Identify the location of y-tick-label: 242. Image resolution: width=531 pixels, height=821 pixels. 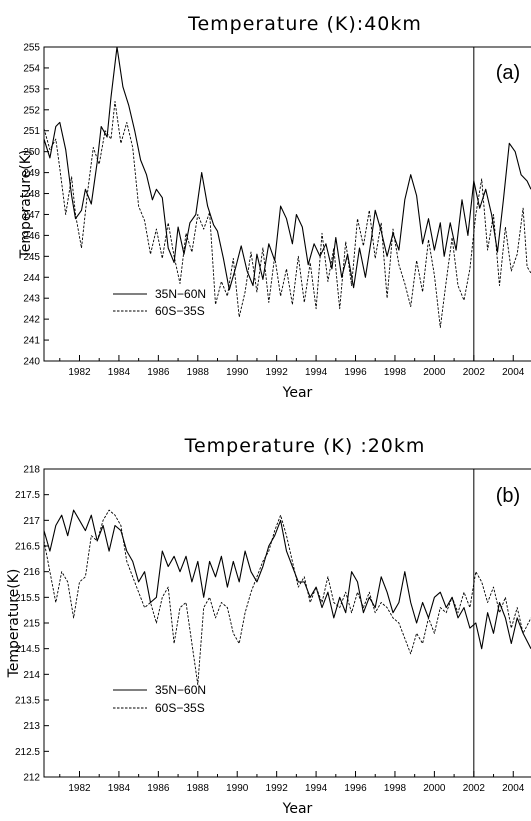
(31, 320).